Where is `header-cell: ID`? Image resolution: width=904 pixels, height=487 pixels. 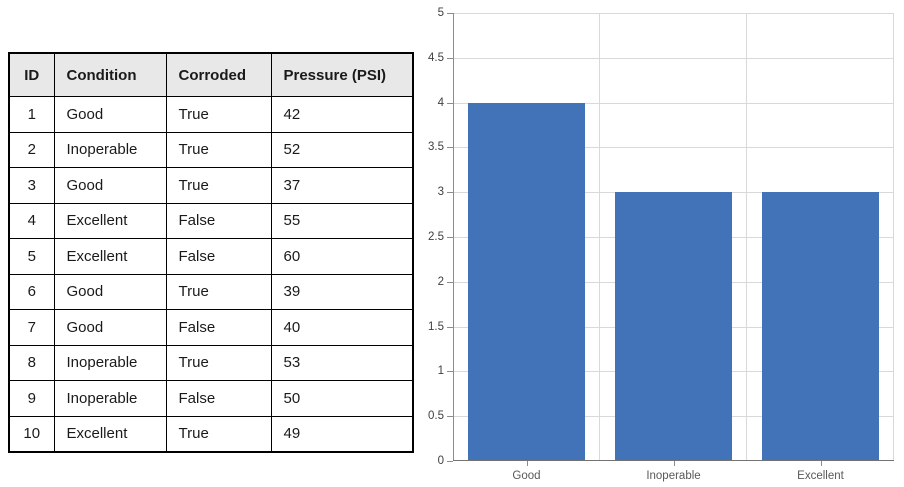 header-cell: ID is located at coordinates (31, 74).